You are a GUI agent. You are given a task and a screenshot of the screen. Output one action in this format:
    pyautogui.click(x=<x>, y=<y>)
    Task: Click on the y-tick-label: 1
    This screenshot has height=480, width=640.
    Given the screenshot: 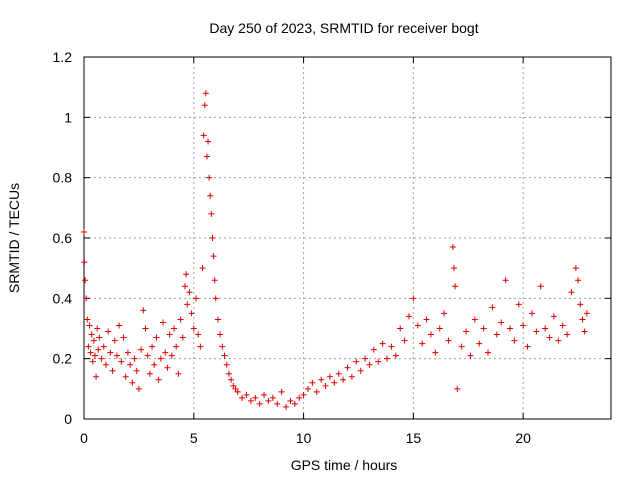 What is the action you would take?
    pyautogui.click(x=68, y=117)
    